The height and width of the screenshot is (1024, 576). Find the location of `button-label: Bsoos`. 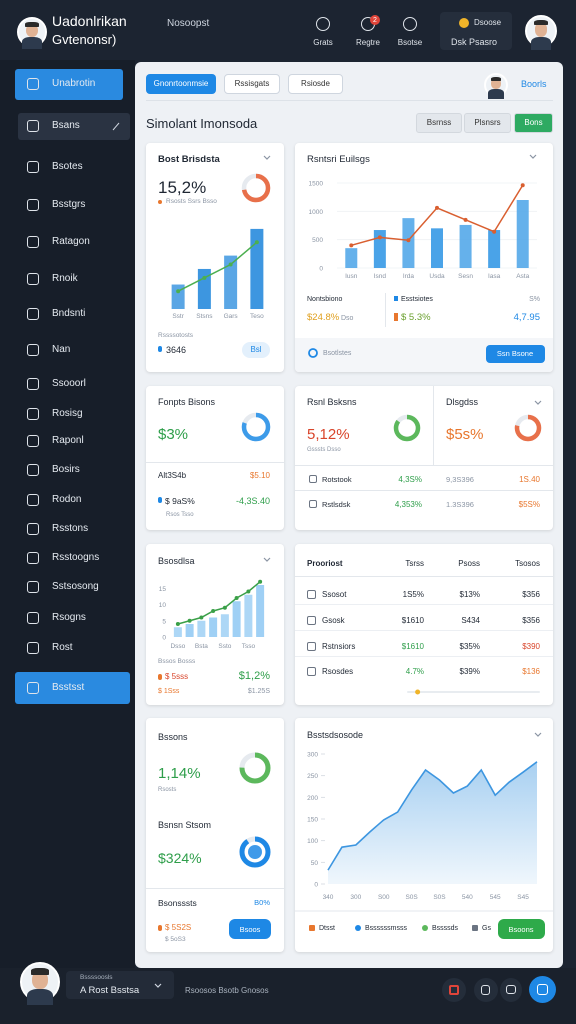

button-label: Bsoos is located at coordinates (250, 929).